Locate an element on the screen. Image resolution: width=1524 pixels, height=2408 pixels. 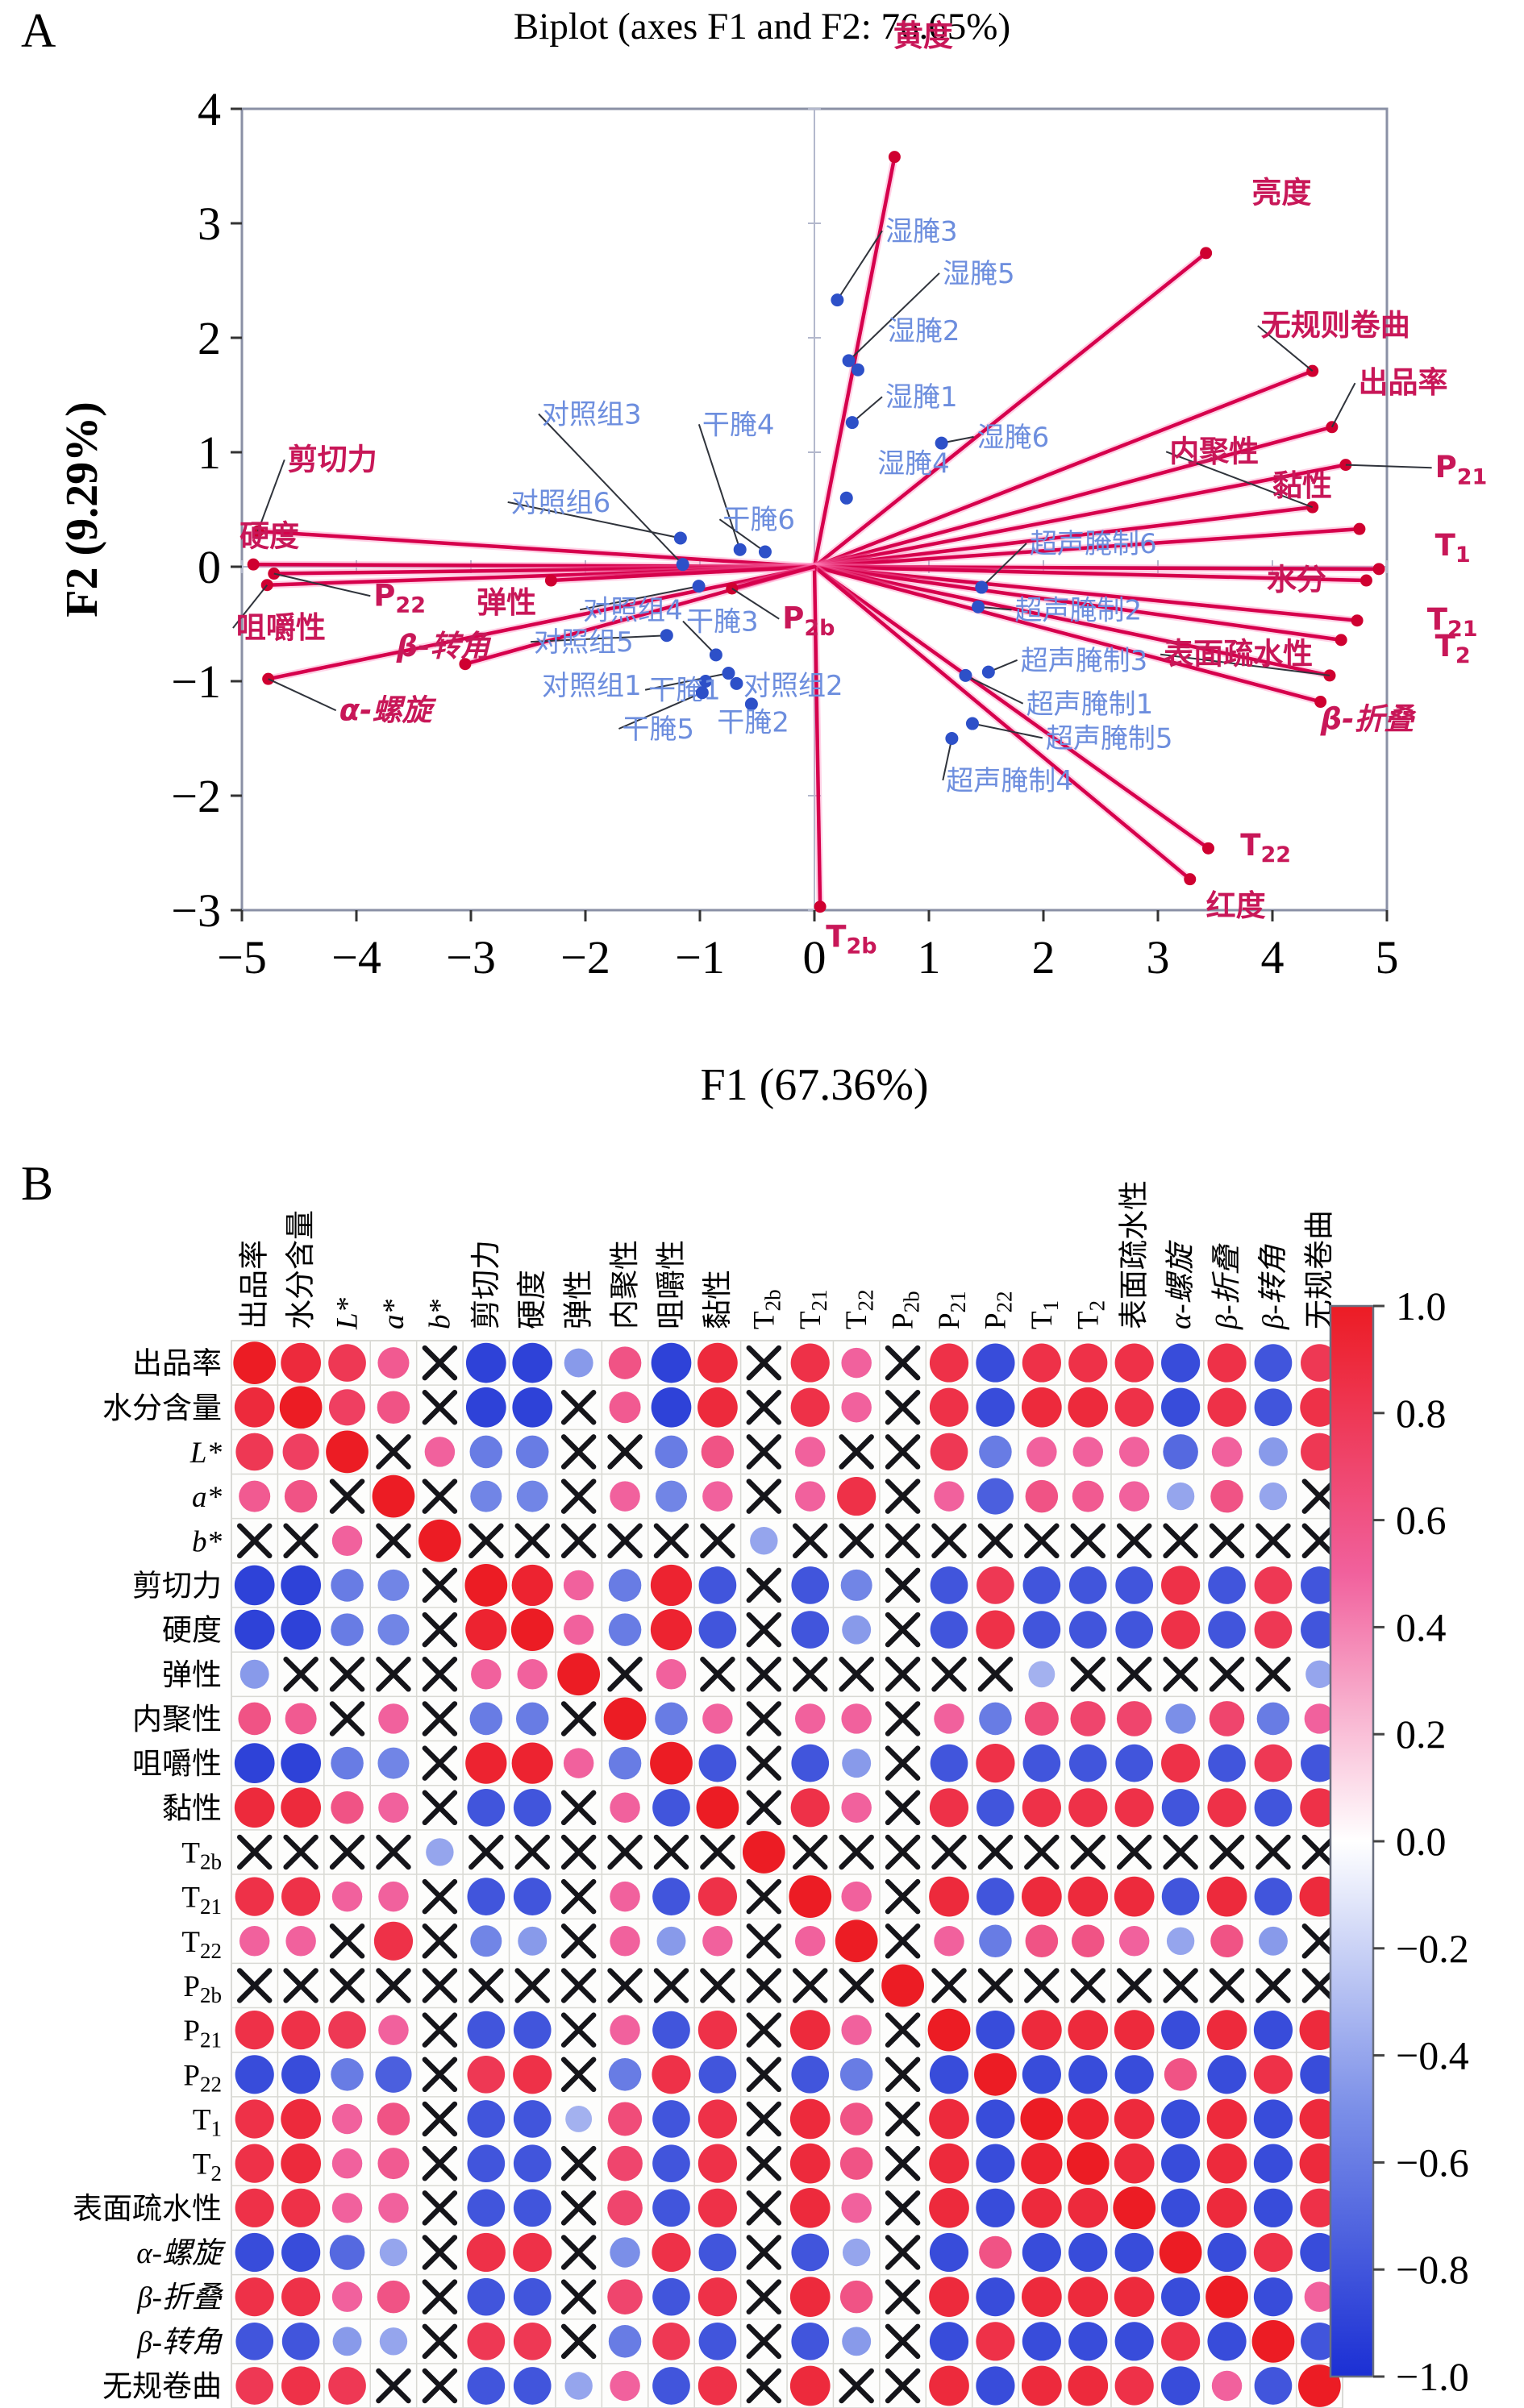
observation-label: 超声腌制1 is located at coordinates (1090, 704).